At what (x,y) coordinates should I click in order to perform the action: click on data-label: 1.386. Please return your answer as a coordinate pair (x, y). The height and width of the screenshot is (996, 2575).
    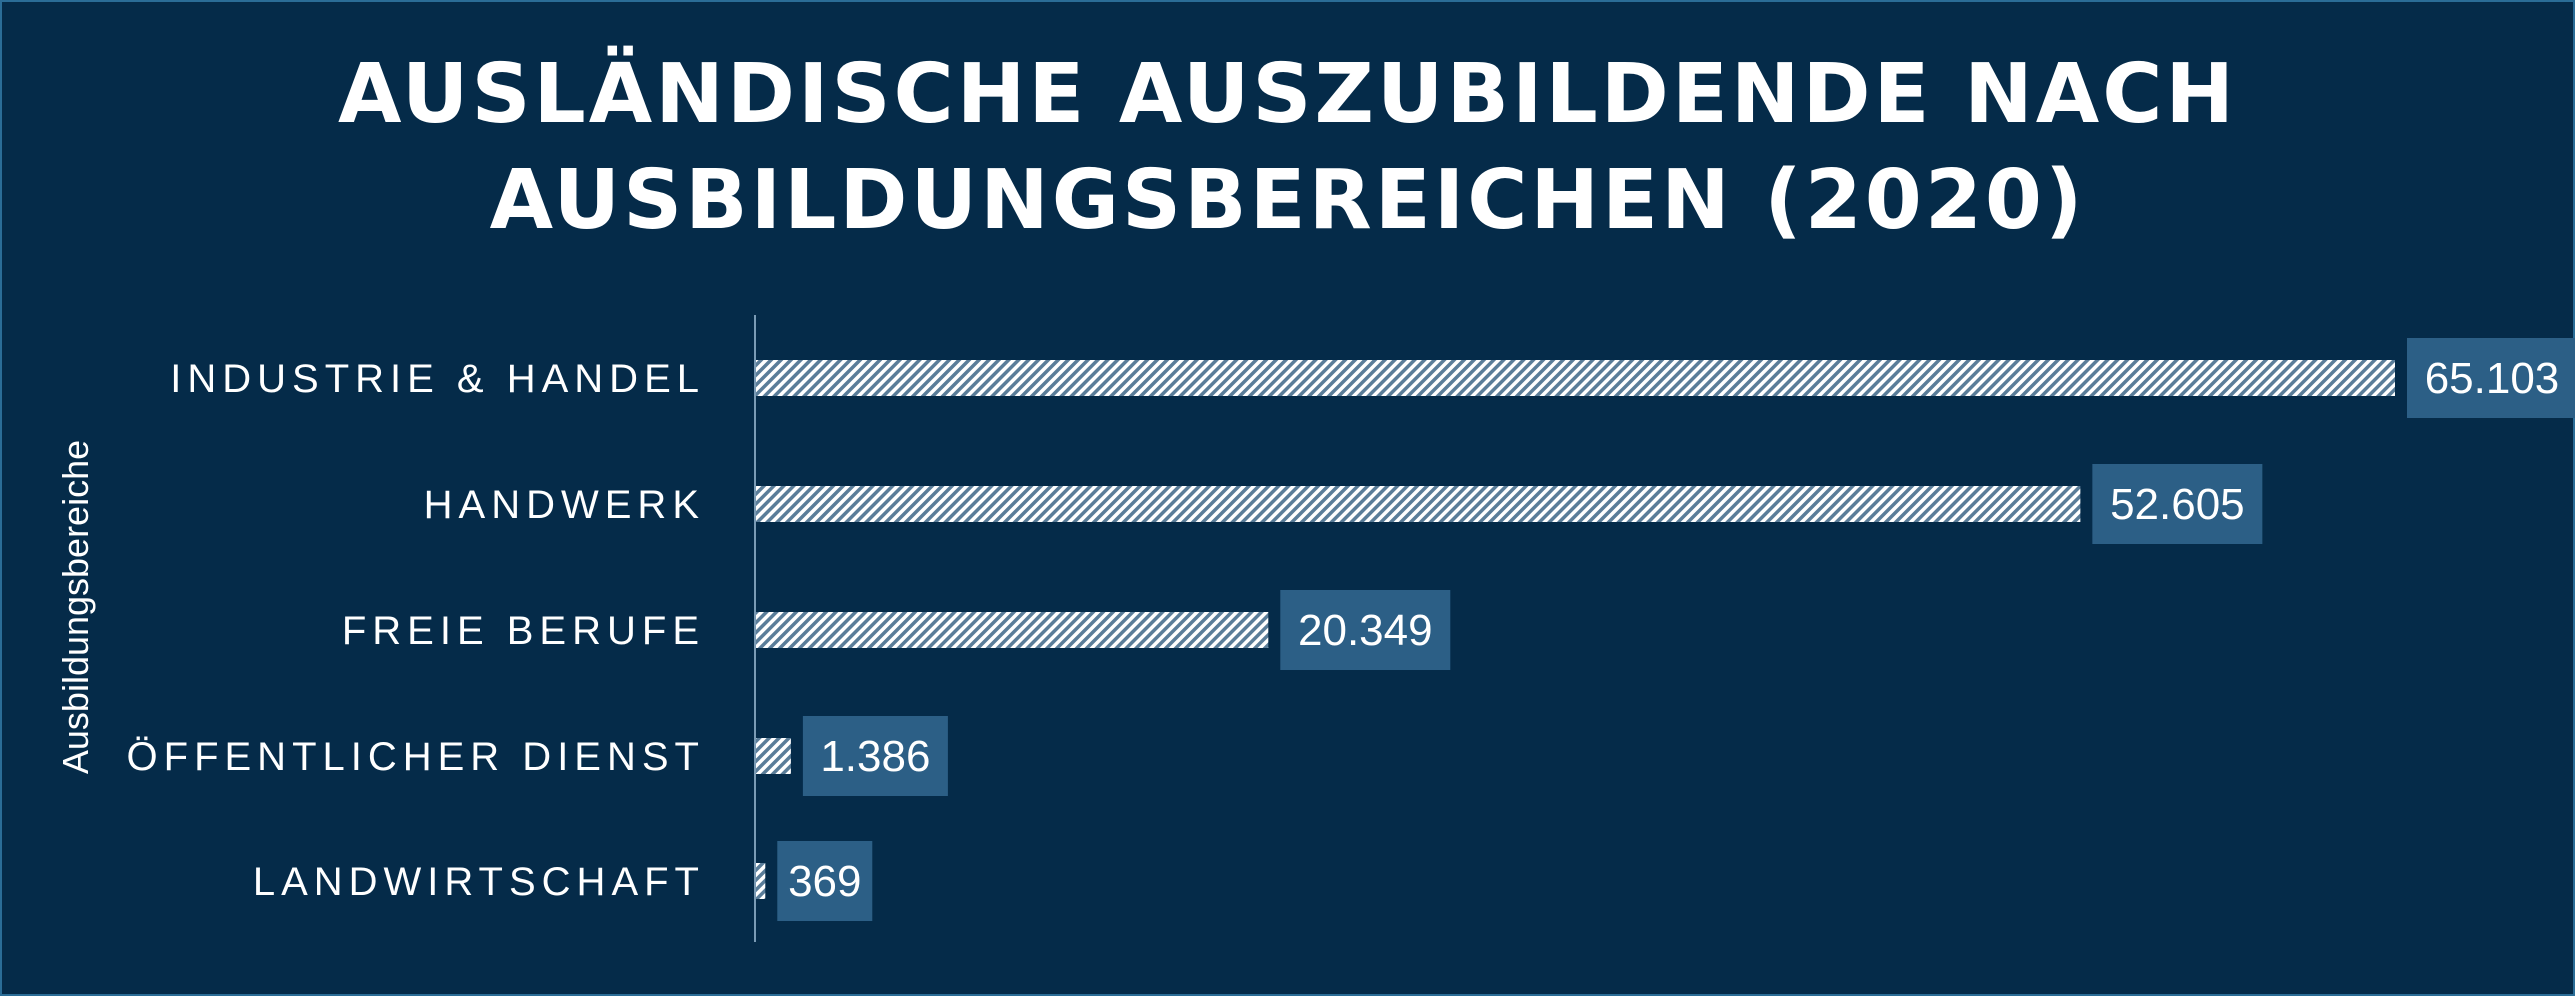
    Looking at the image, I should click on (875, 756).